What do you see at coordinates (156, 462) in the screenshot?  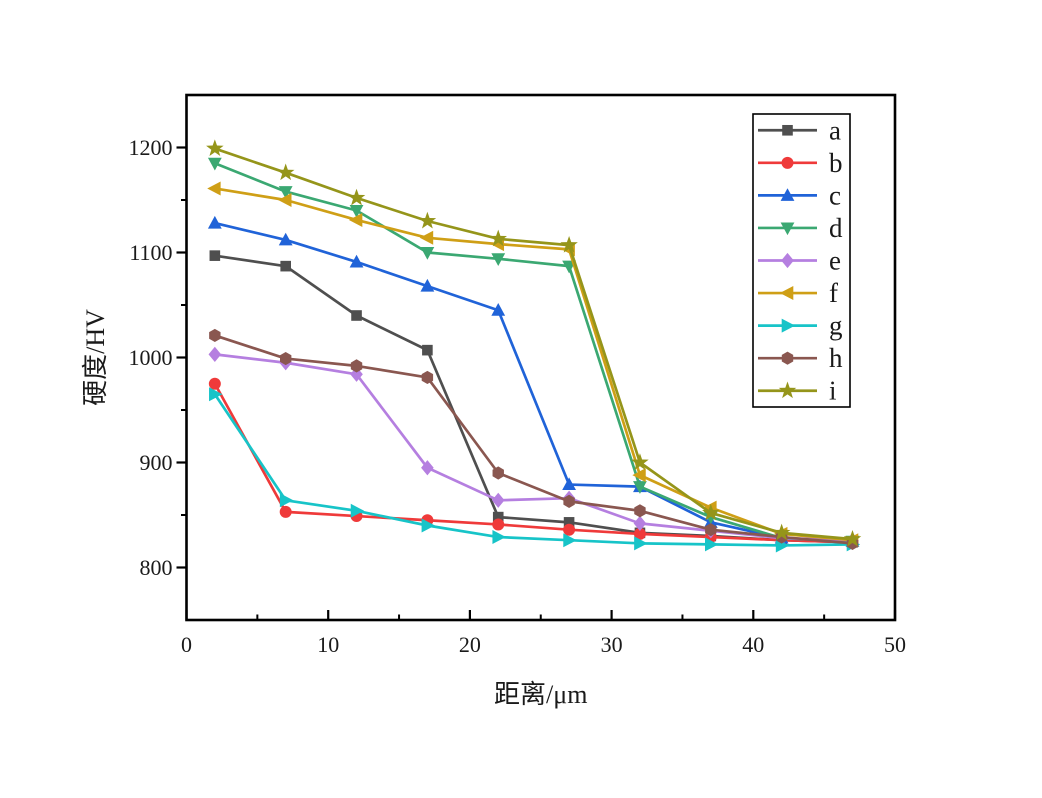 I see `y-axis-tick-label: 900` at bounding box center [156, 462].